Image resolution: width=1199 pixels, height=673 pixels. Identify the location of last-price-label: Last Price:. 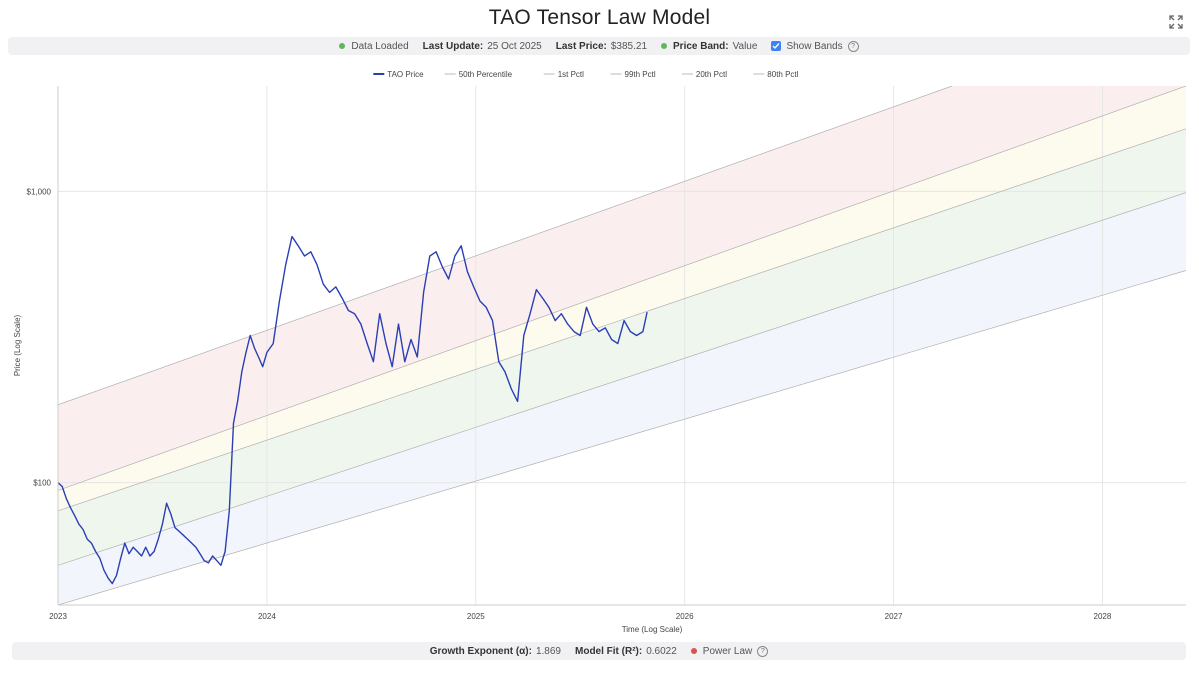
(581, 46).